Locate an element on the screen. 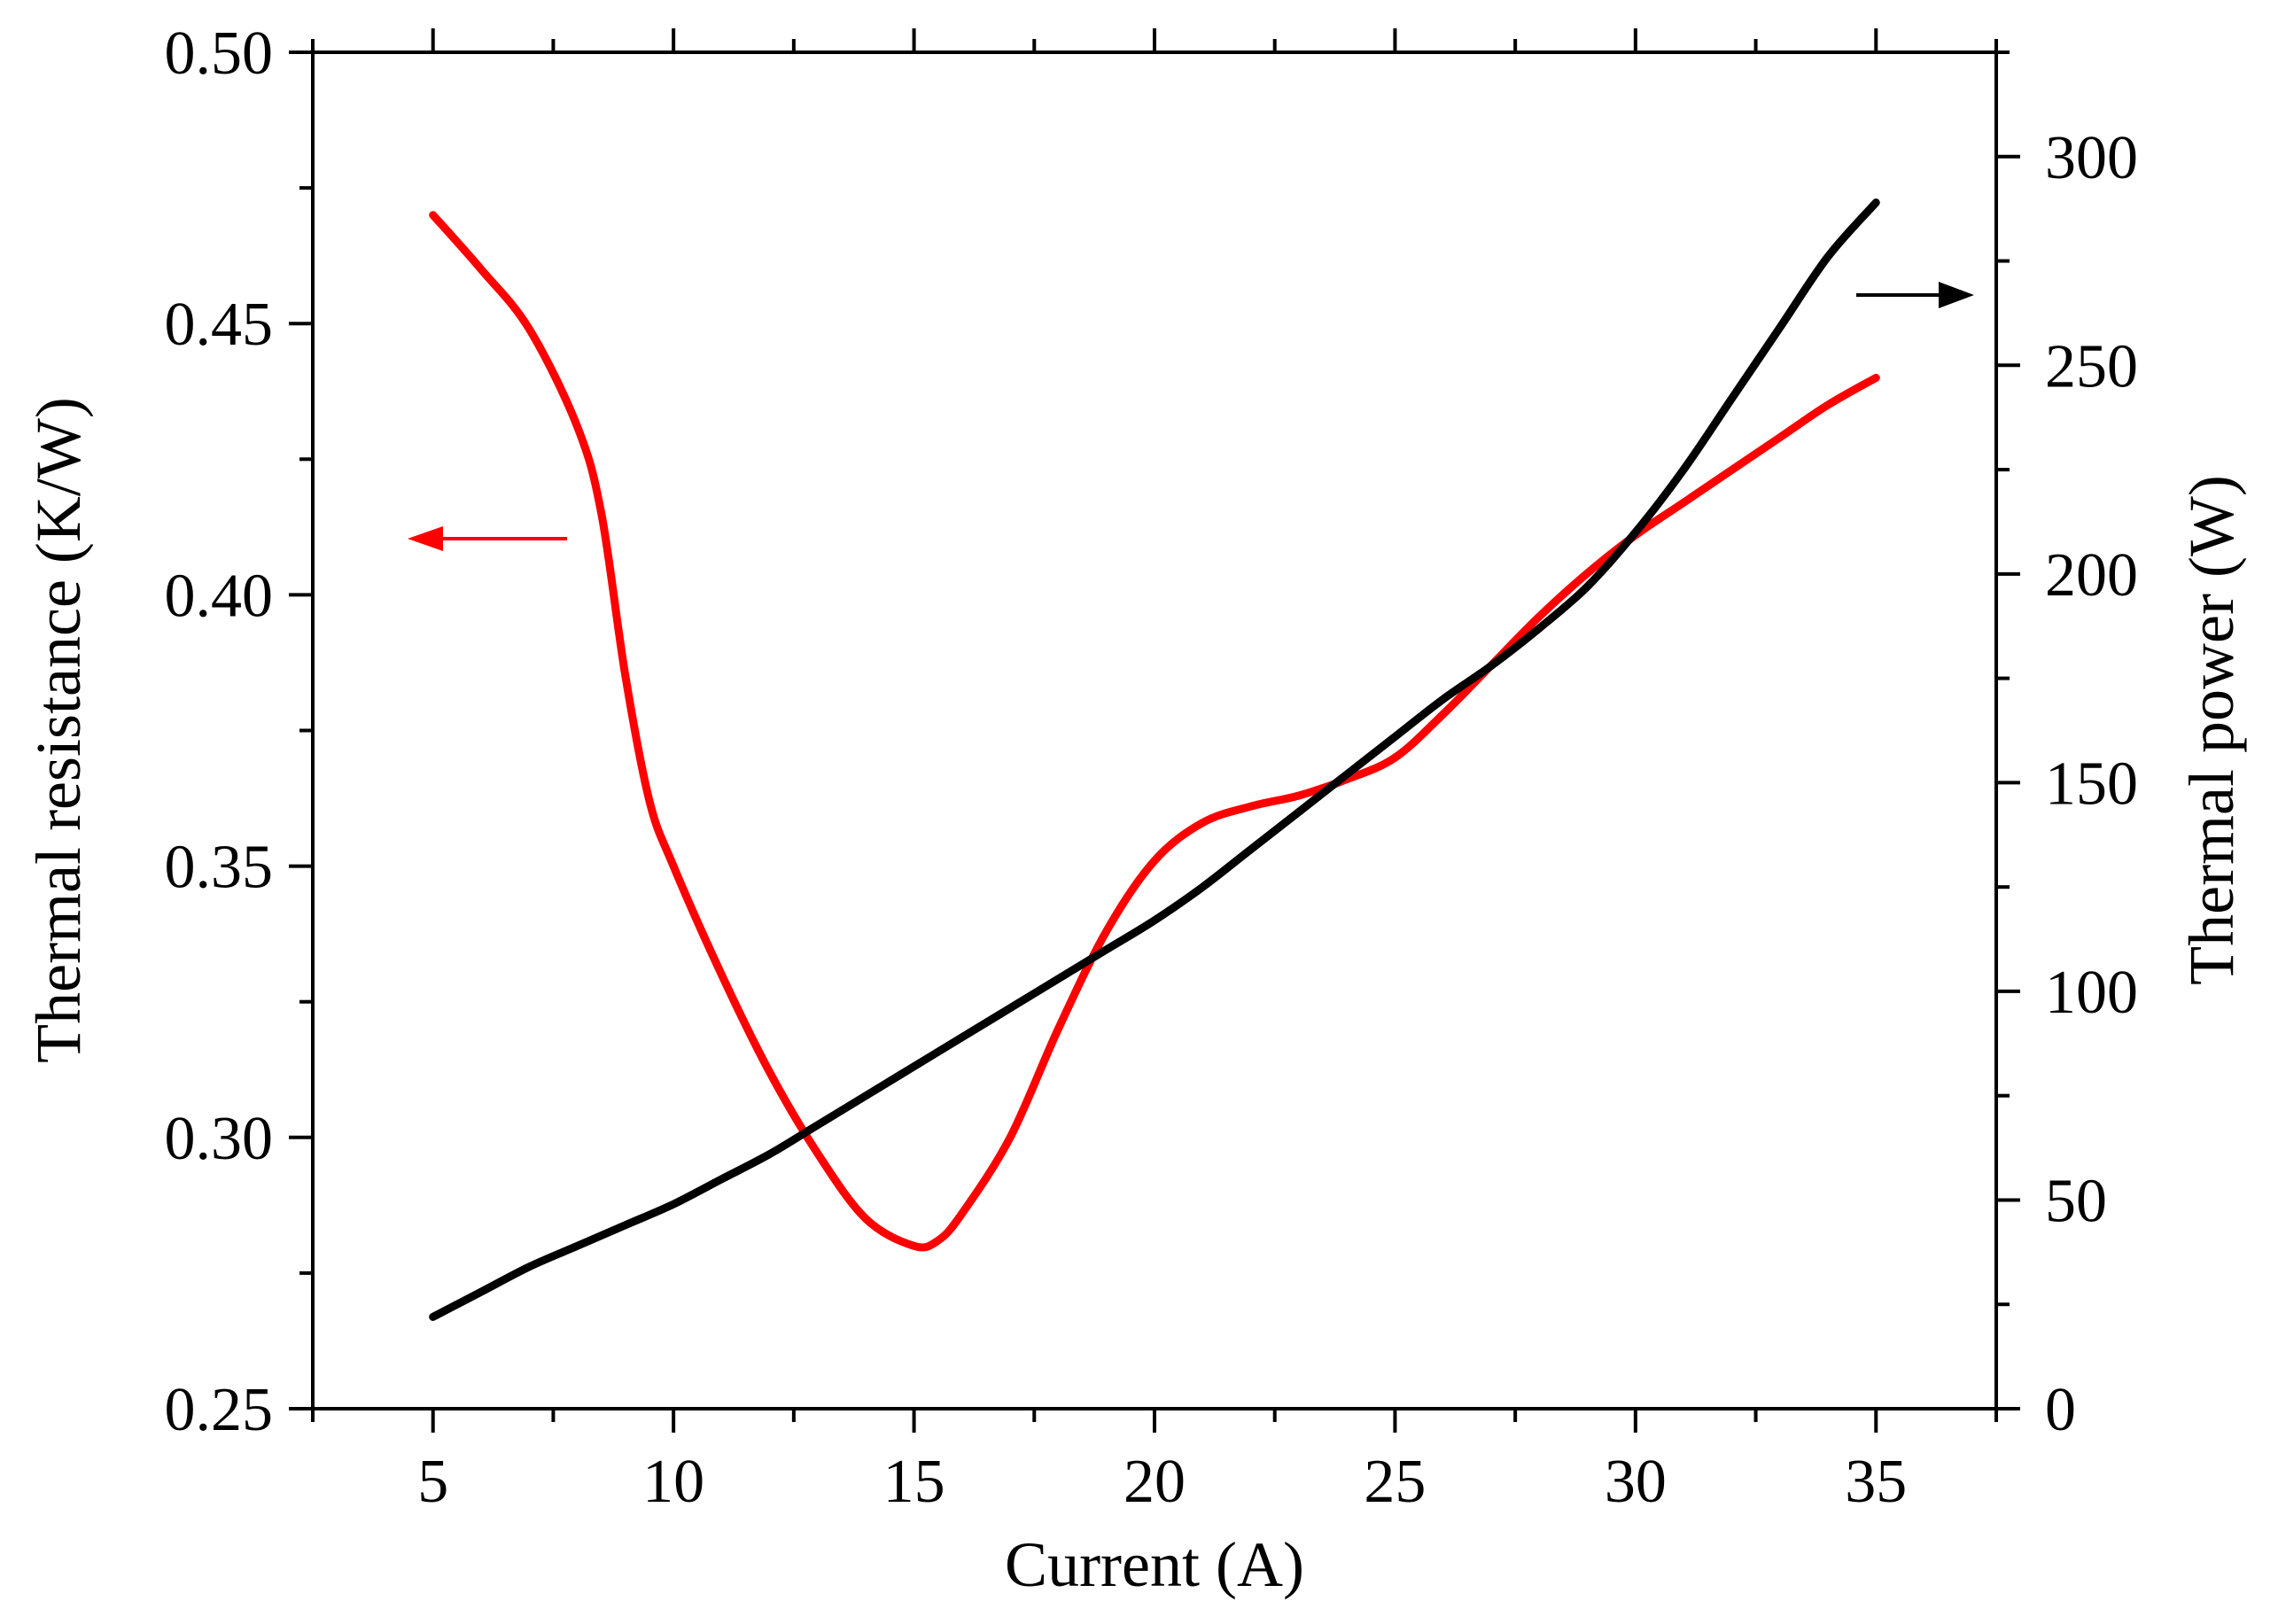  y-right-tick-label: 0 is located at coordinates (2060, 1410).